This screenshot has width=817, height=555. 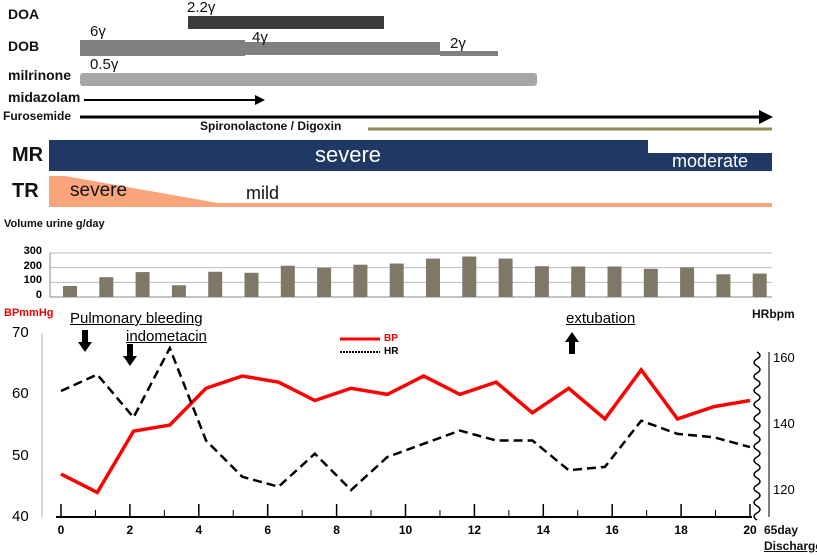 I want to click on x-tick-label: 14, so click(x=543, y=530).